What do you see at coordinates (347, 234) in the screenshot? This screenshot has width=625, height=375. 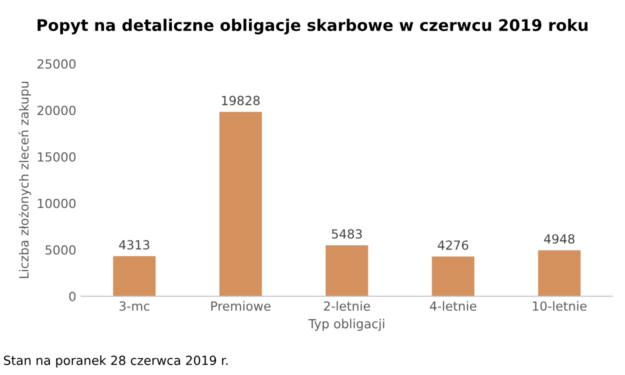 I see `data-label: 5483` at bounding box center [347, 234].